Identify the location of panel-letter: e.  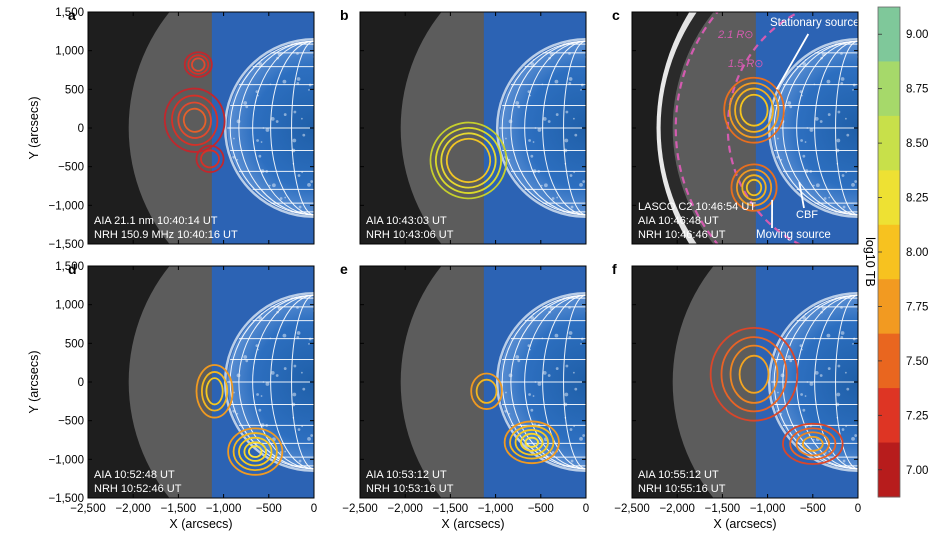
(344, 269).